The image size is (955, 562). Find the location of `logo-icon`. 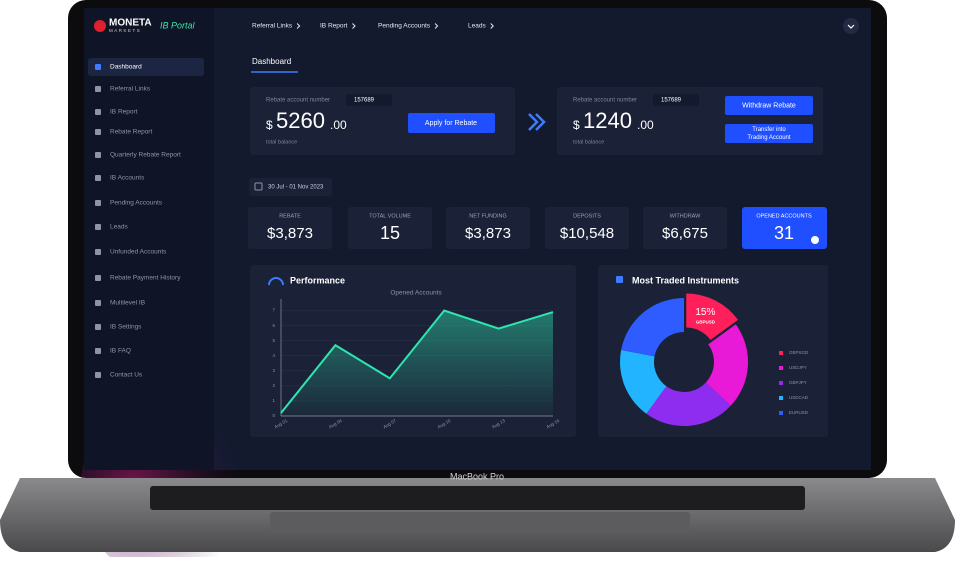

logo-icon is located at coordinates (100, 26).